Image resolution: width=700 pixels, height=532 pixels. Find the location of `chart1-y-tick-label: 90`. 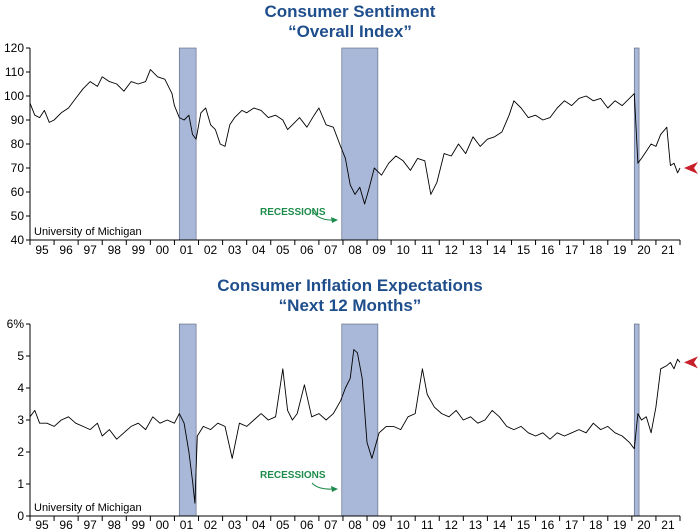

chart1-y-tick-label: 90 is located at coordinates (18, 120).